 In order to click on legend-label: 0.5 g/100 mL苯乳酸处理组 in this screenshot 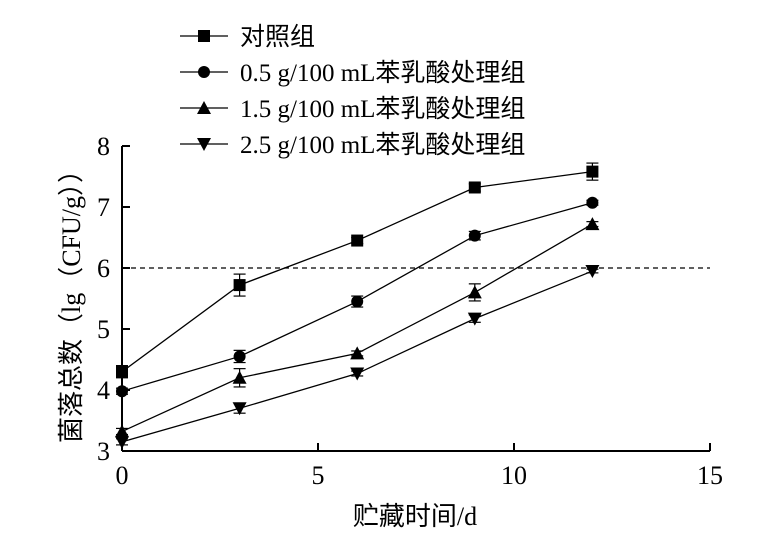, I will do `click(382, 73)`.